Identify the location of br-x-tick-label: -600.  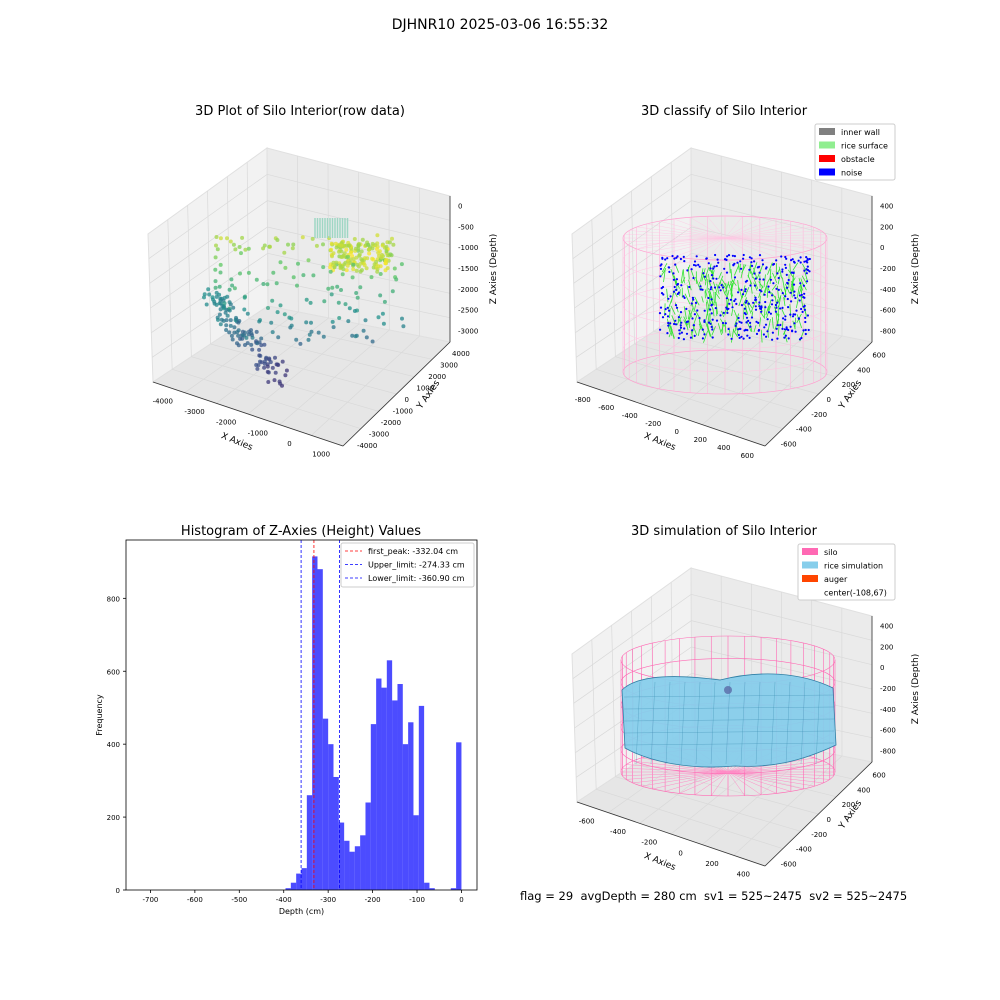
(587, 821).